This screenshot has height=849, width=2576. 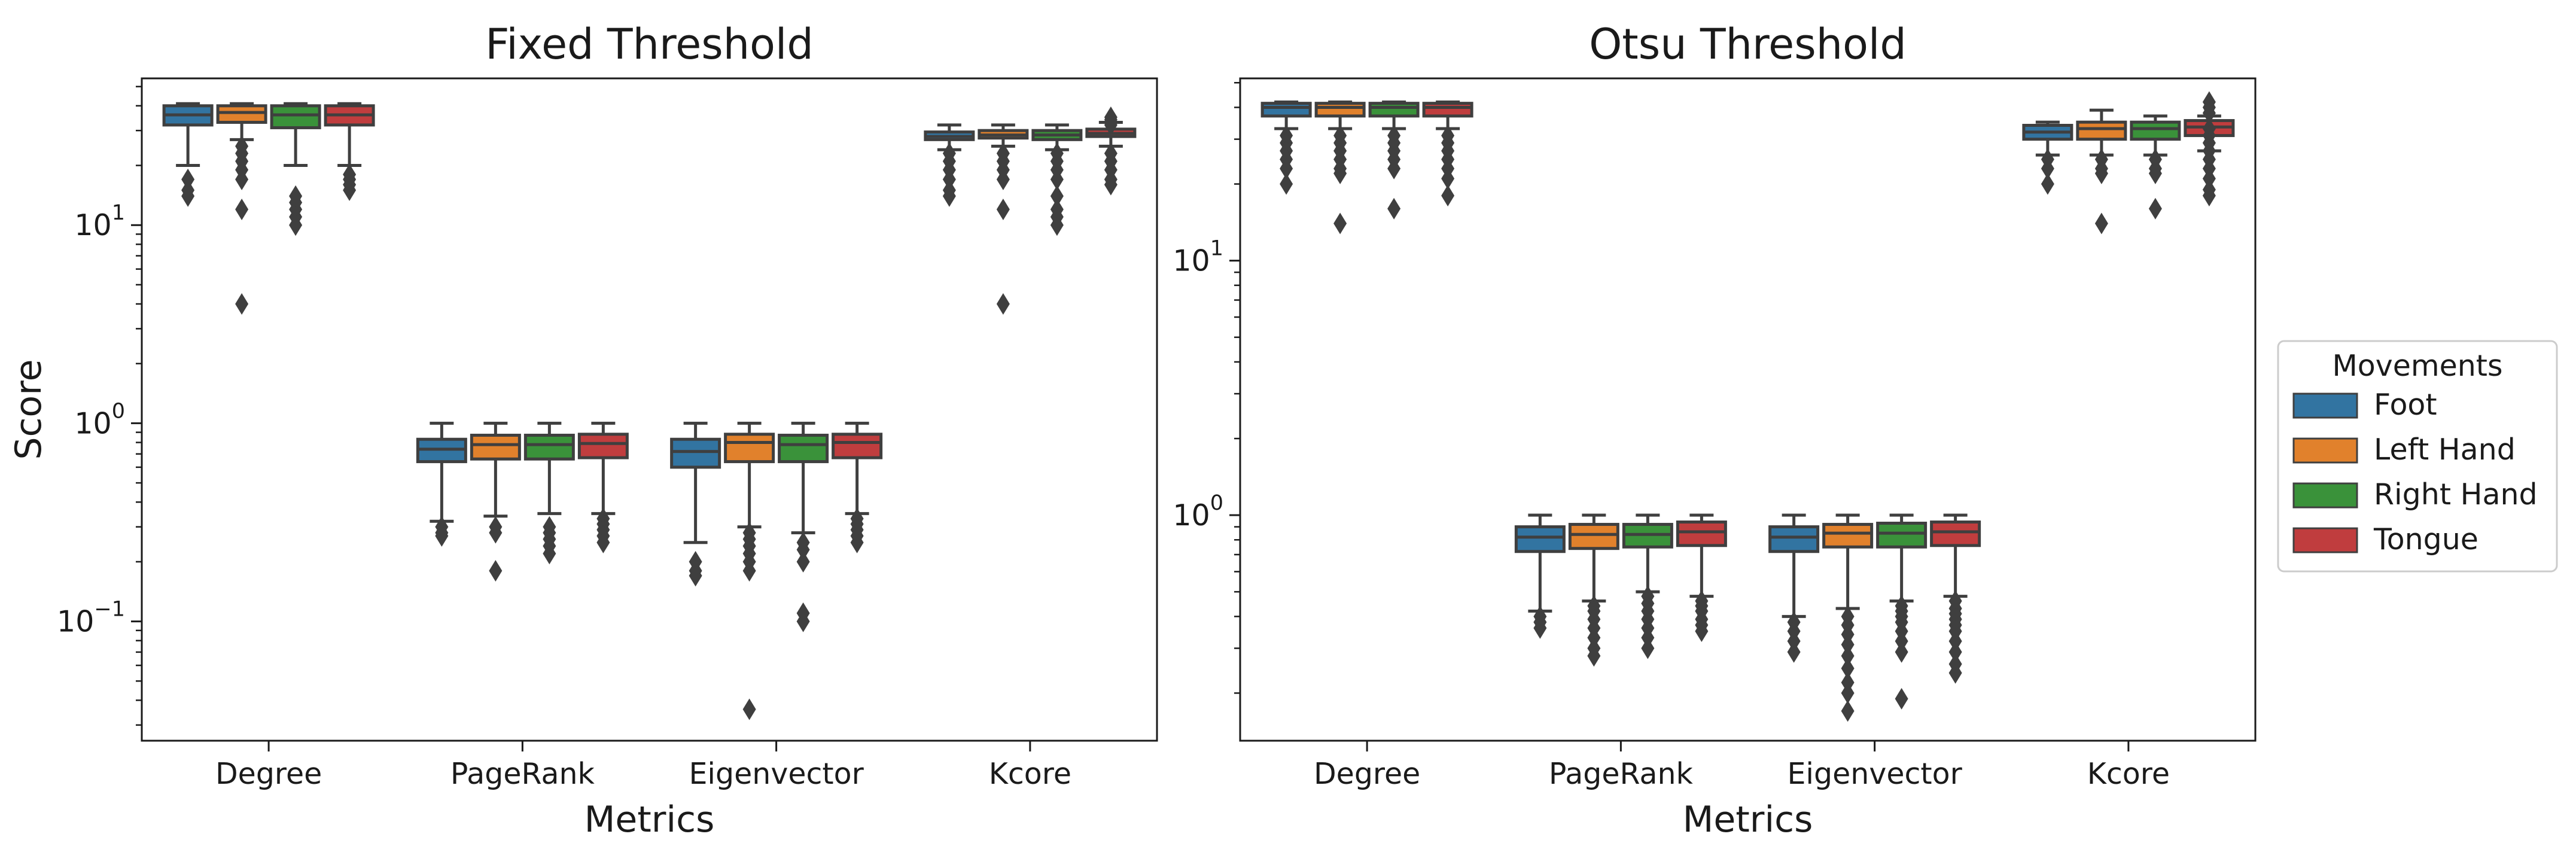 I want to click on box-foot-eigenvector, so click(x=1794, y=588).